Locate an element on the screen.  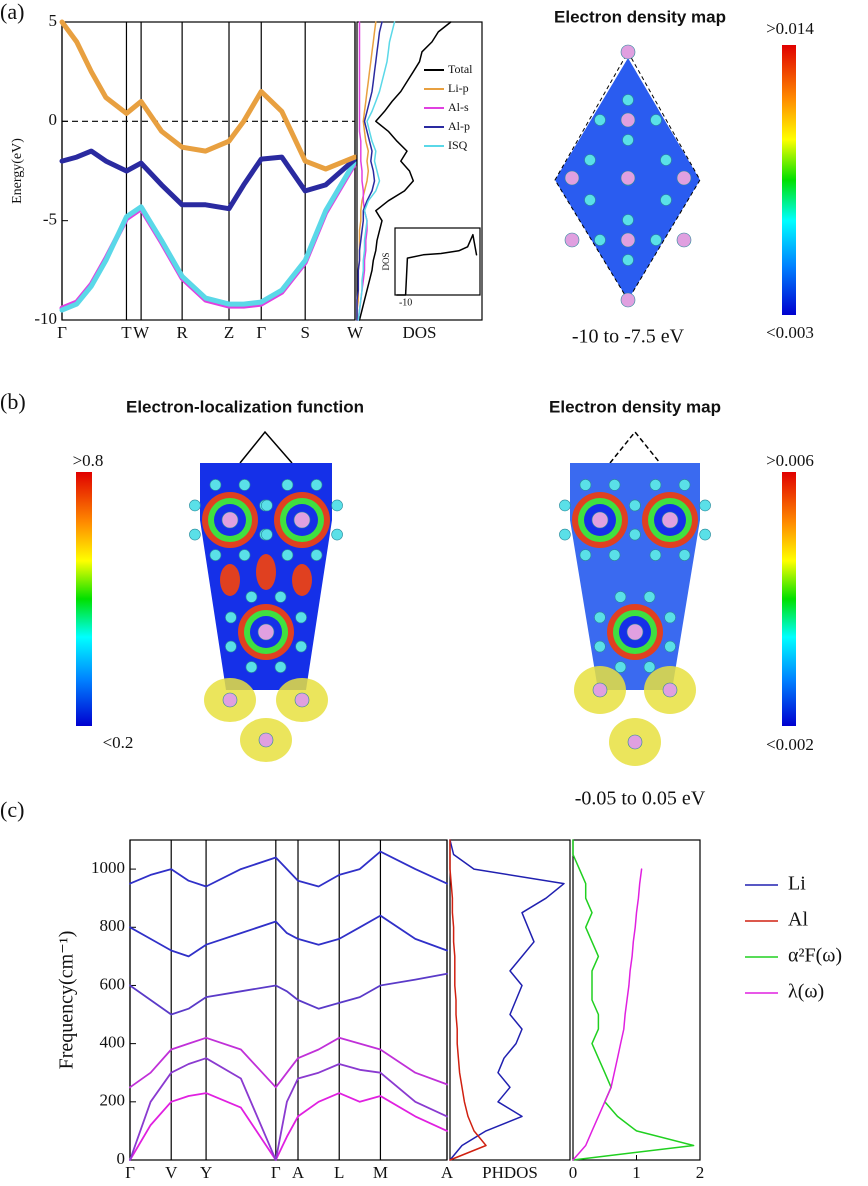
elf-map is located at coordinates (266, 596).